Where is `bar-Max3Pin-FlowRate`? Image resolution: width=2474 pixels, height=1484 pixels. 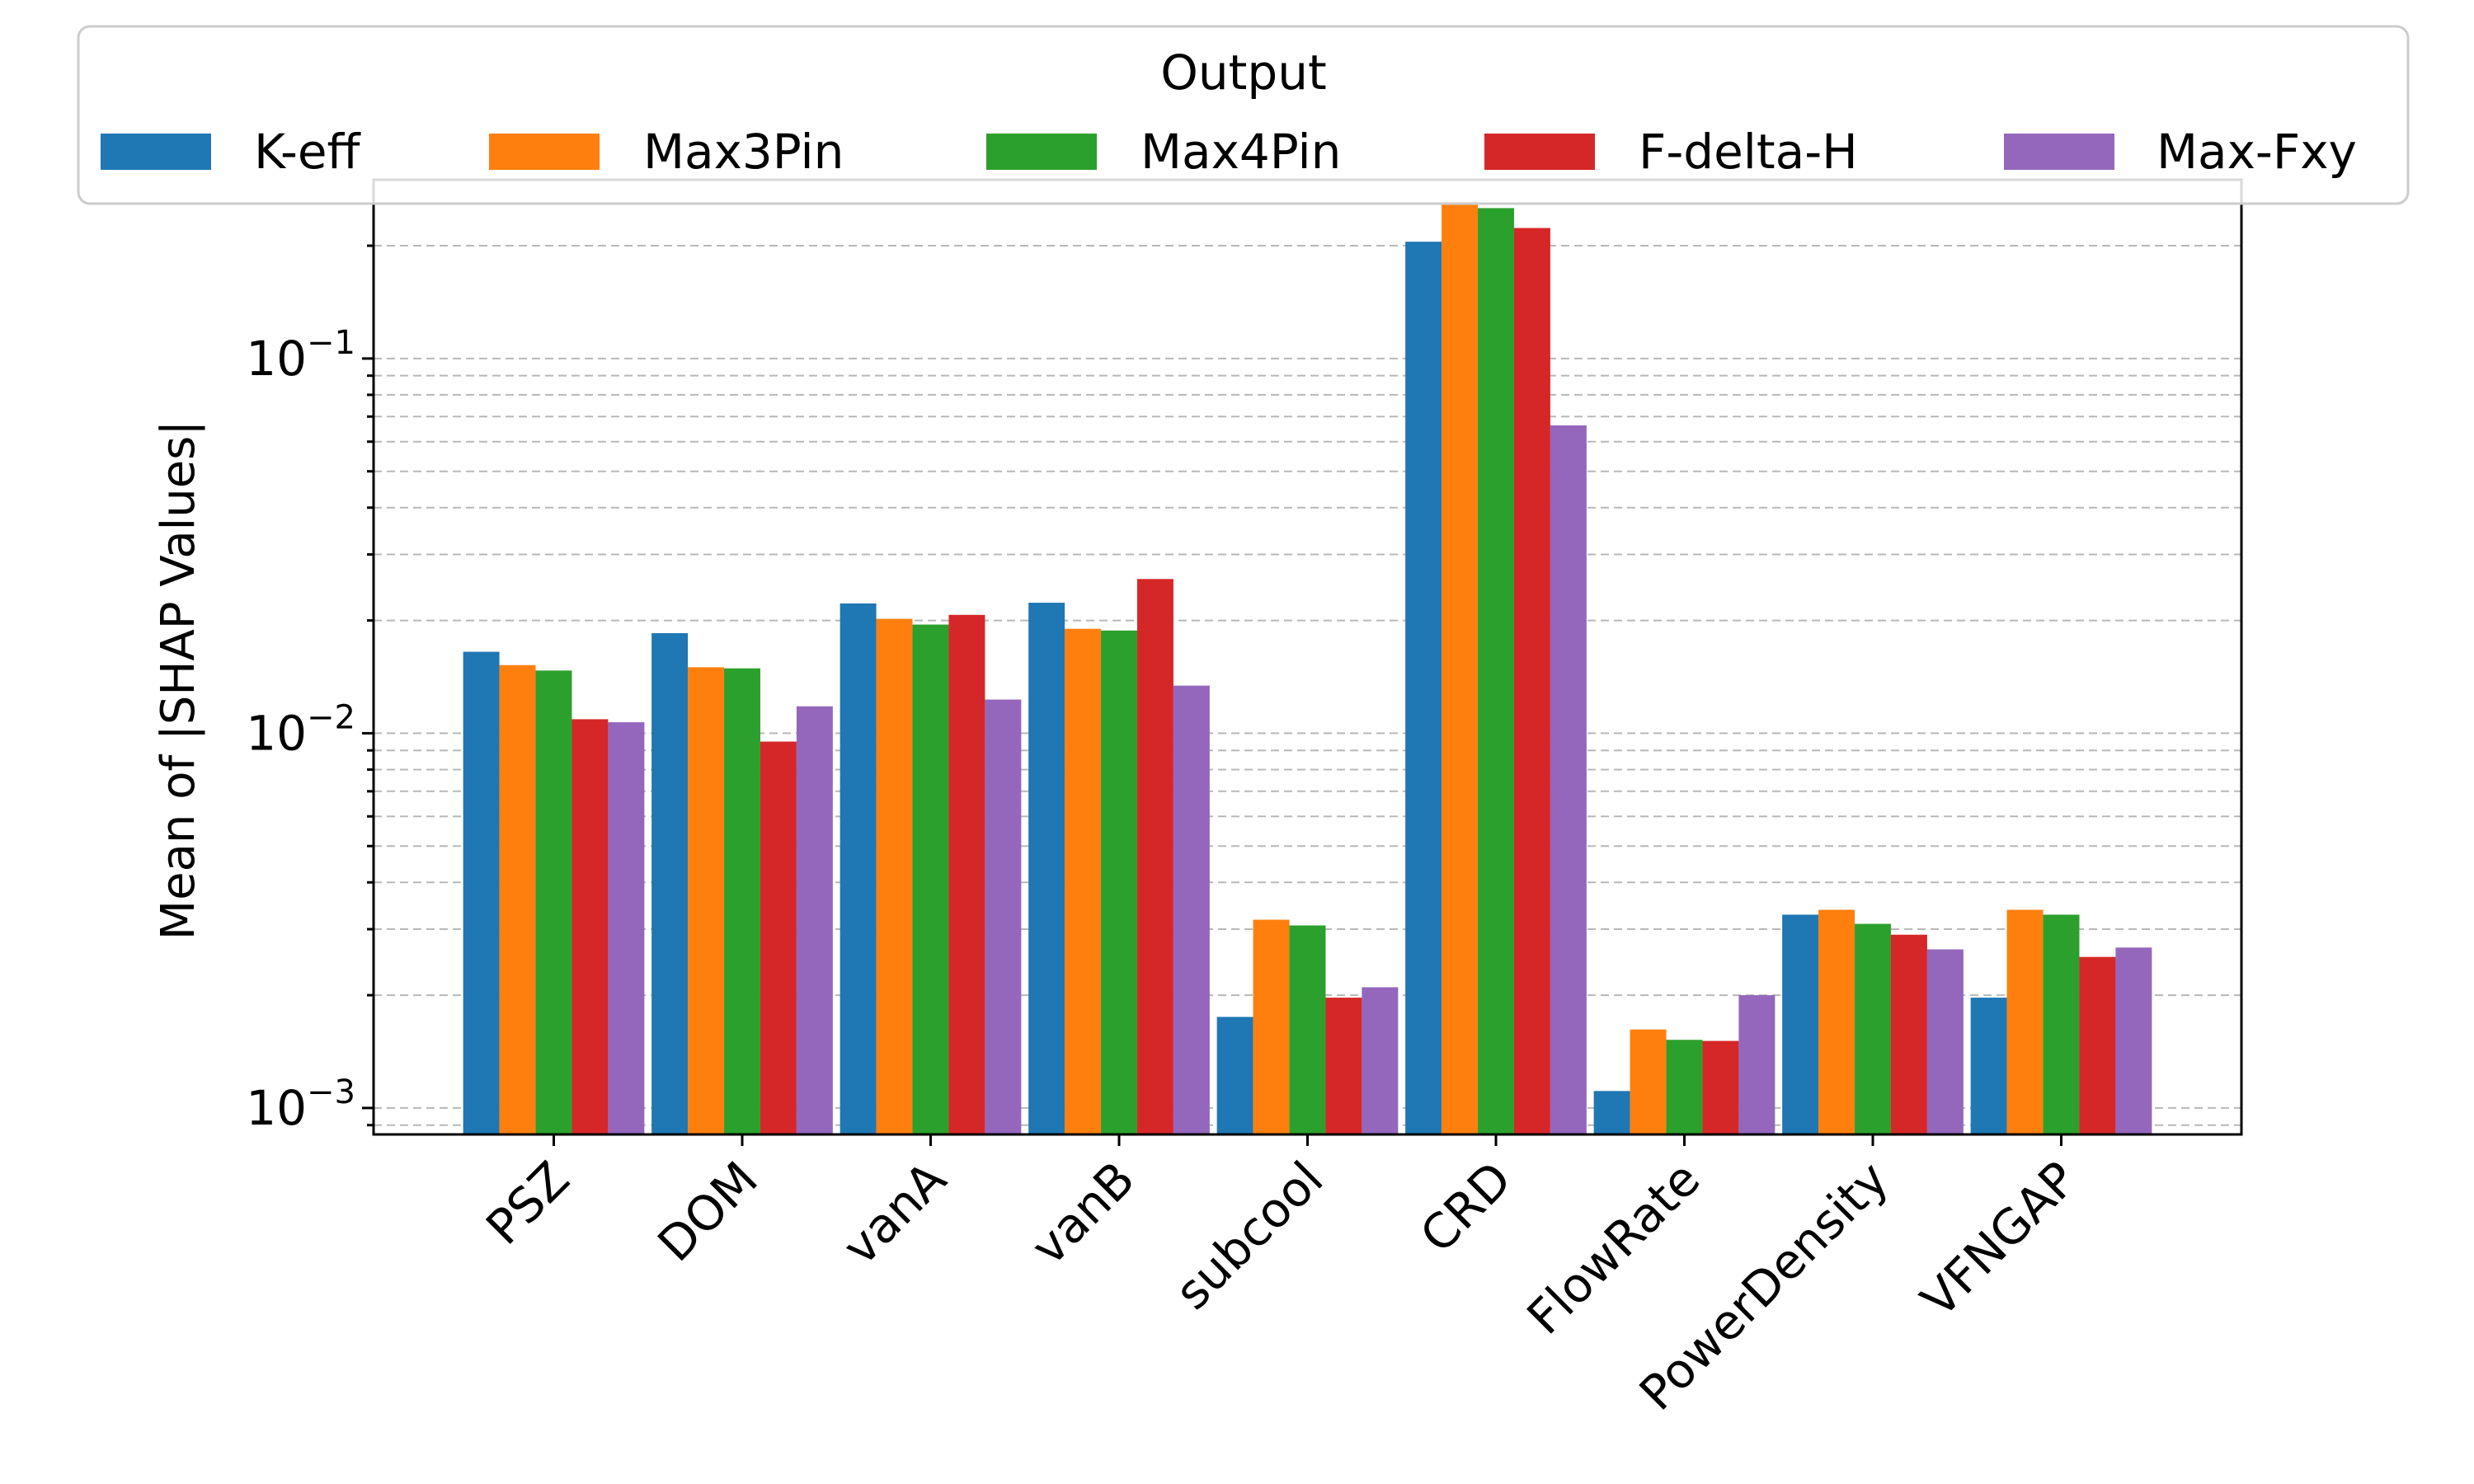 bar-Max3Pin-FlowRate is located at coordinates (1648, 1081).